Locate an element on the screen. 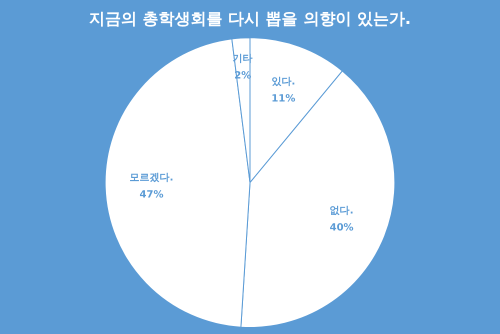  chart-title: 지금의 총학생회를 다시 뽑을 의향이 있는가. is located at coordinates (250, 18).